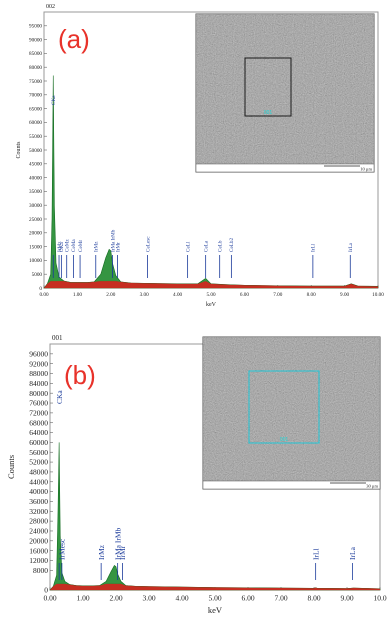 This screenshot has width=387, height=639. Describe the element at coordinates (38, 521) in the screenshot. I see `c1-y-tick-label: 28000` at that location.